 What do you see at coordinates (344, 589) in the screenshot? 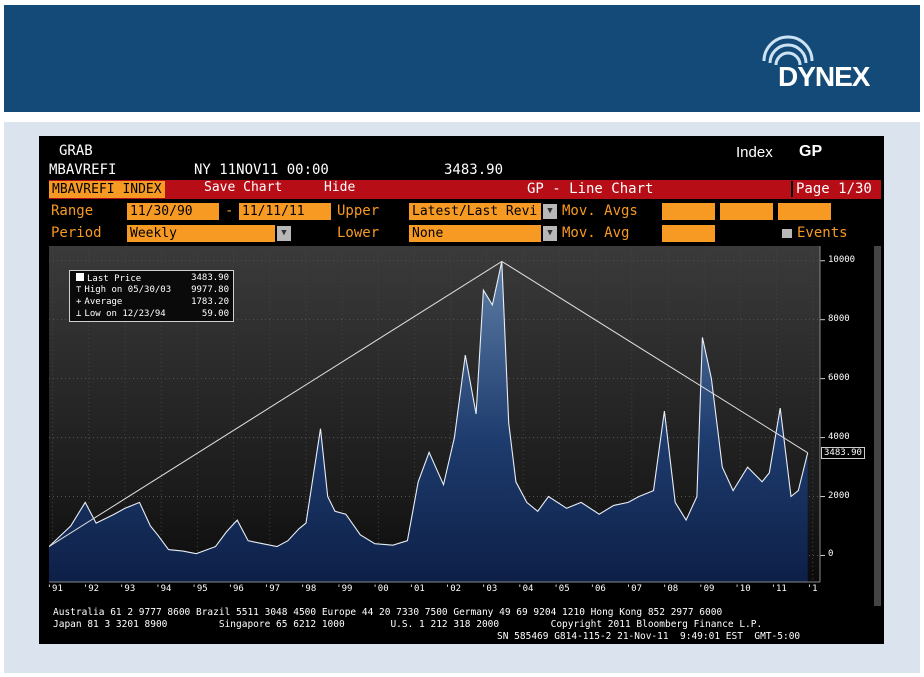
I see `x-tick-label: '99` at bounding box center [344, 589].